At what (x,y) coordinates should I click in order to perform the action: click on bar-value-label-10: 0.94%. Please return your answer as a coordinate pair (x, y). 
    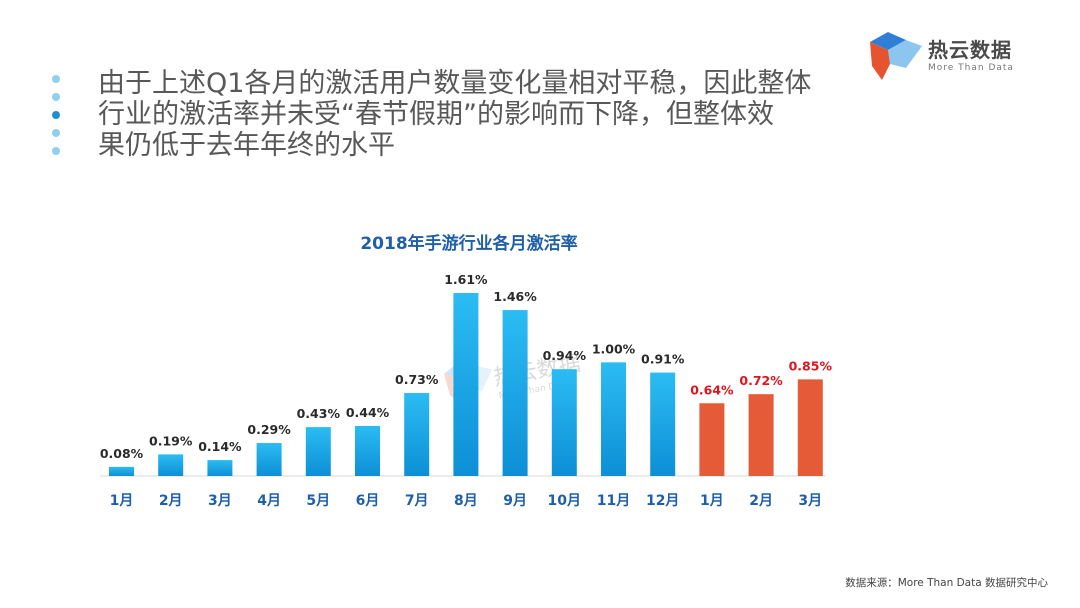
    Looking at the image, I should click on (565, 355).